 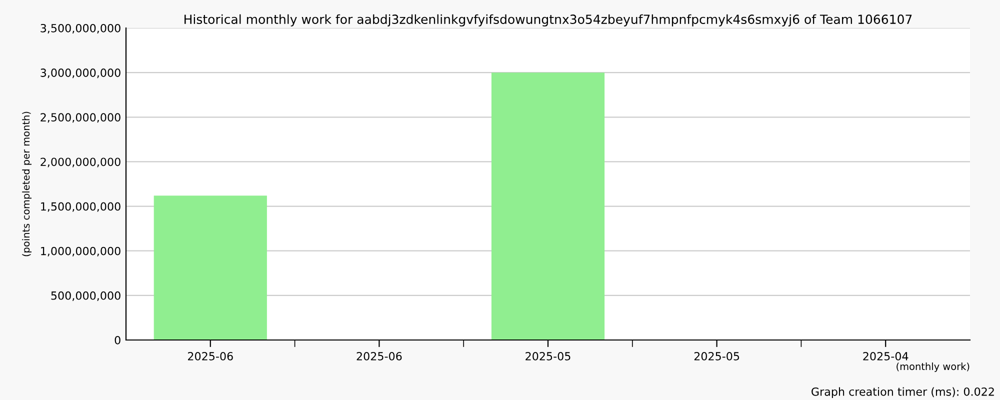 I want to click on y-axis-title: (points completed per month), so click(x=27, y=184).